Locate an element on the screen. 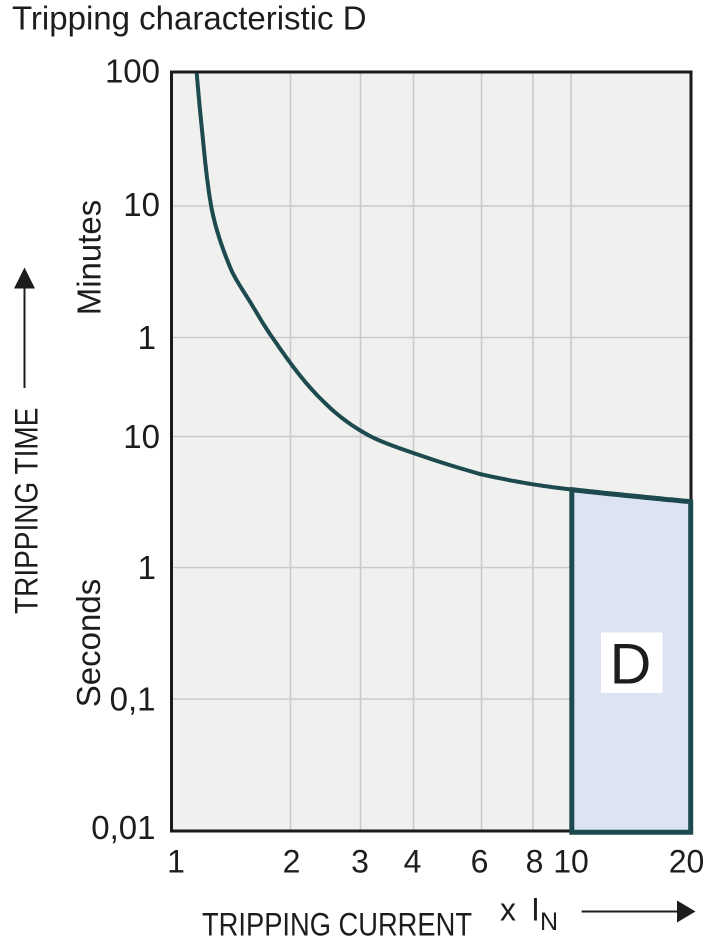 The width and height of the screenshot is (720, 943). svg-text: 0,01 is located at coordinates (123, 827).